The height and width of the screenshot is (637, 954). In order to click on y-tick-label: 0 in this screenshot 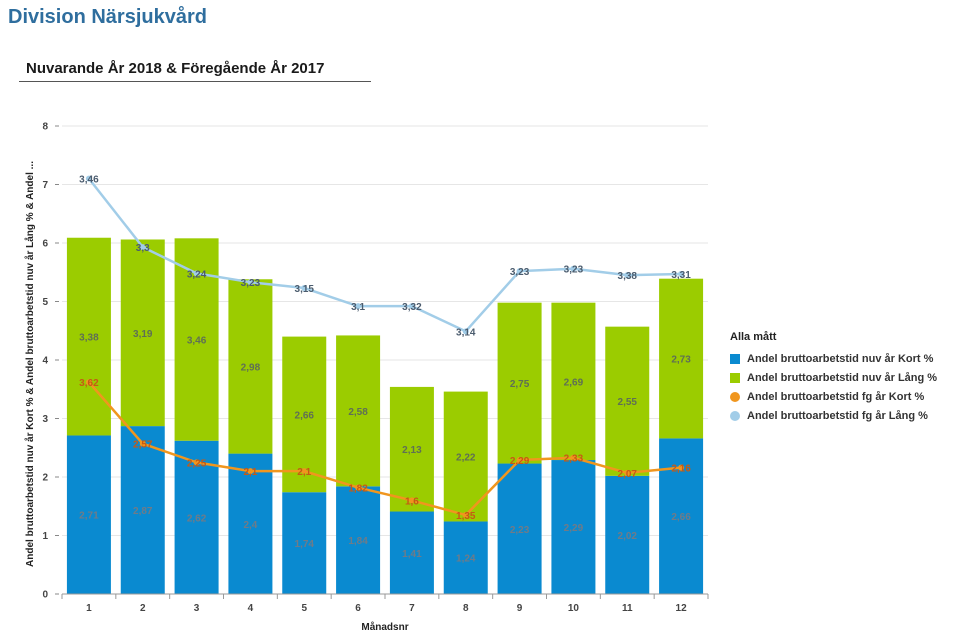, I will do `click(45, 595)`.